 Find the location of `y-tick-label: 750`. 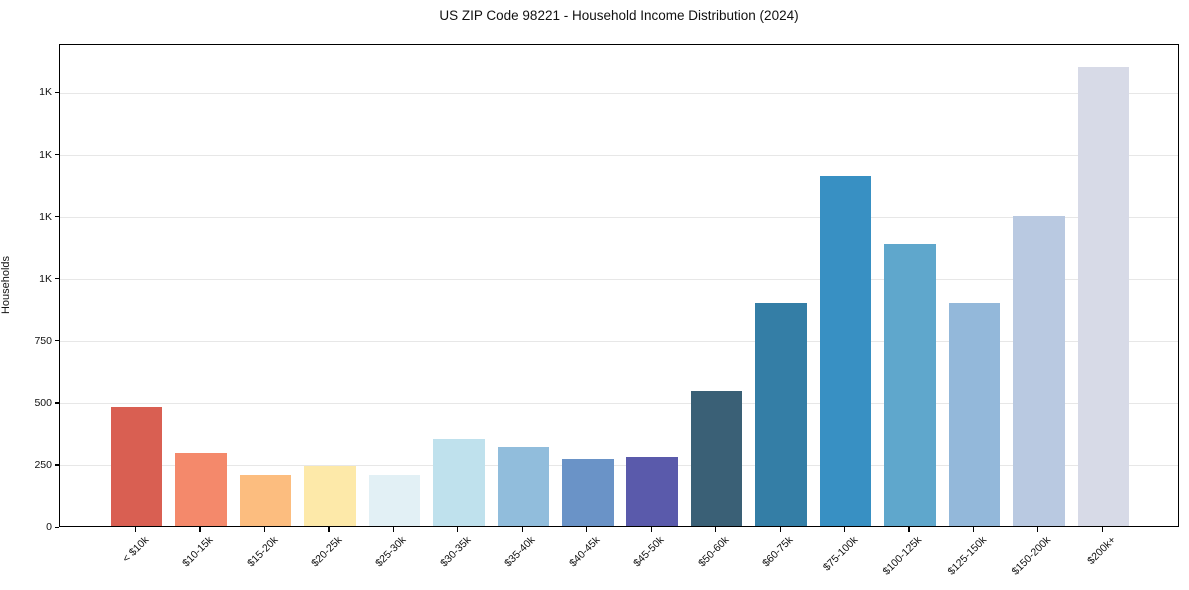

y-tick-label: 750 is located at coordinates (43, 340).